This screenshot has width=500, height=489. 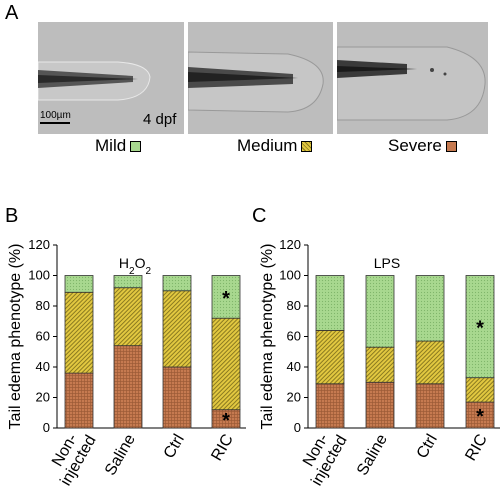 I want to click on bar-h2o2-ctrl-severe, so click(x=177, y=397).